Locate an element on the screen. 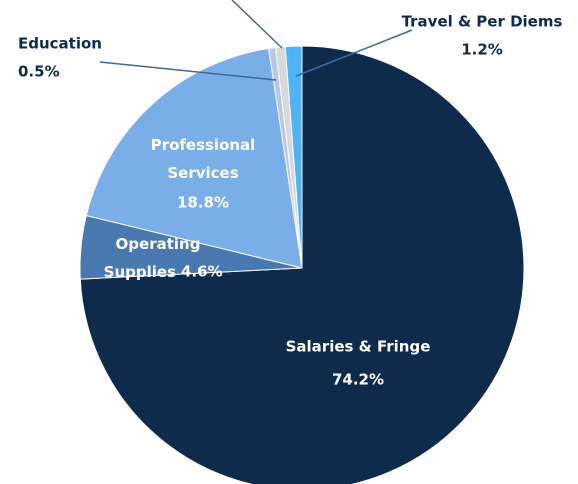 The width and height of the screenshot is (578, 484). slice-label: Education is located at coordinates (60, 44).